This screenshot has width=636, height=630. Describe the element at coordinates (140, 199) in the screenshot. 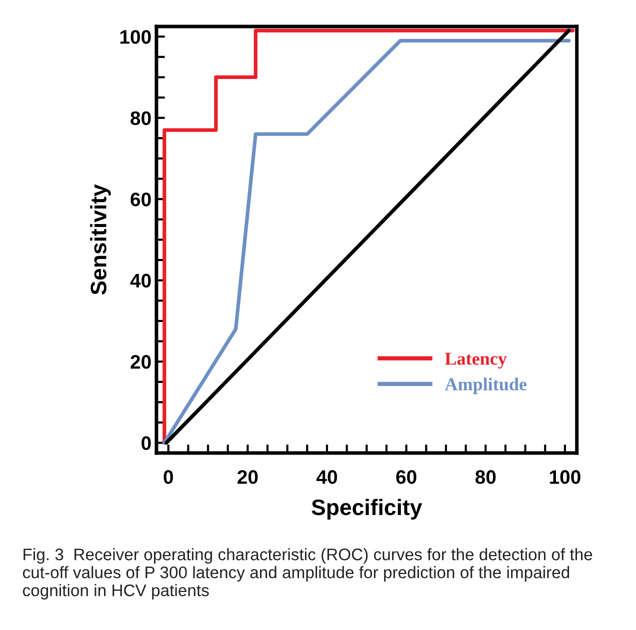

I see `y-tick-label: 60` at that location.